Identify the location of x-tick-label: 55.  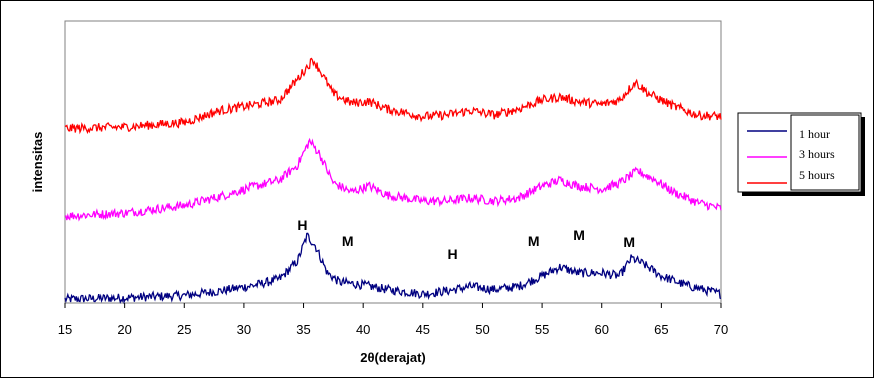
(542, 329).